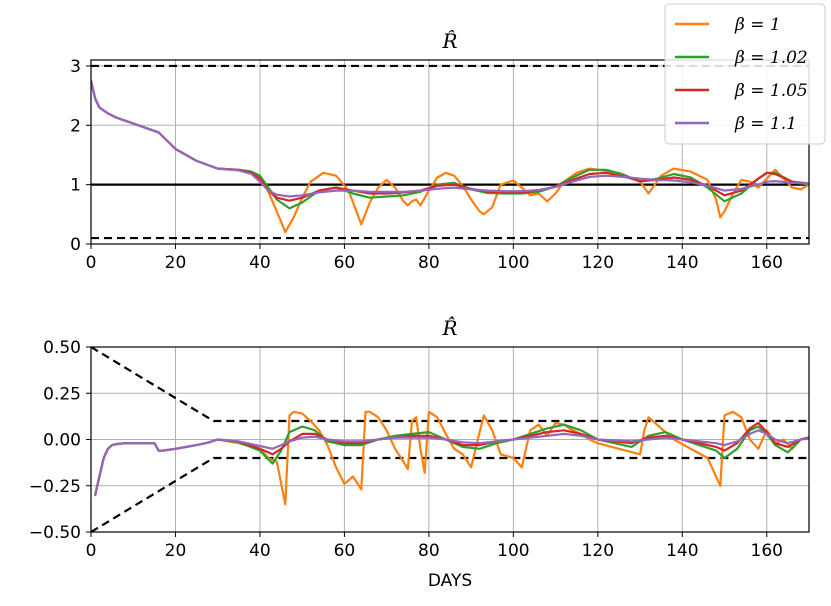  Describe the element at coordinates (450, 581) in the screenshot. I see `x-axis-label: DAYS` at that location.